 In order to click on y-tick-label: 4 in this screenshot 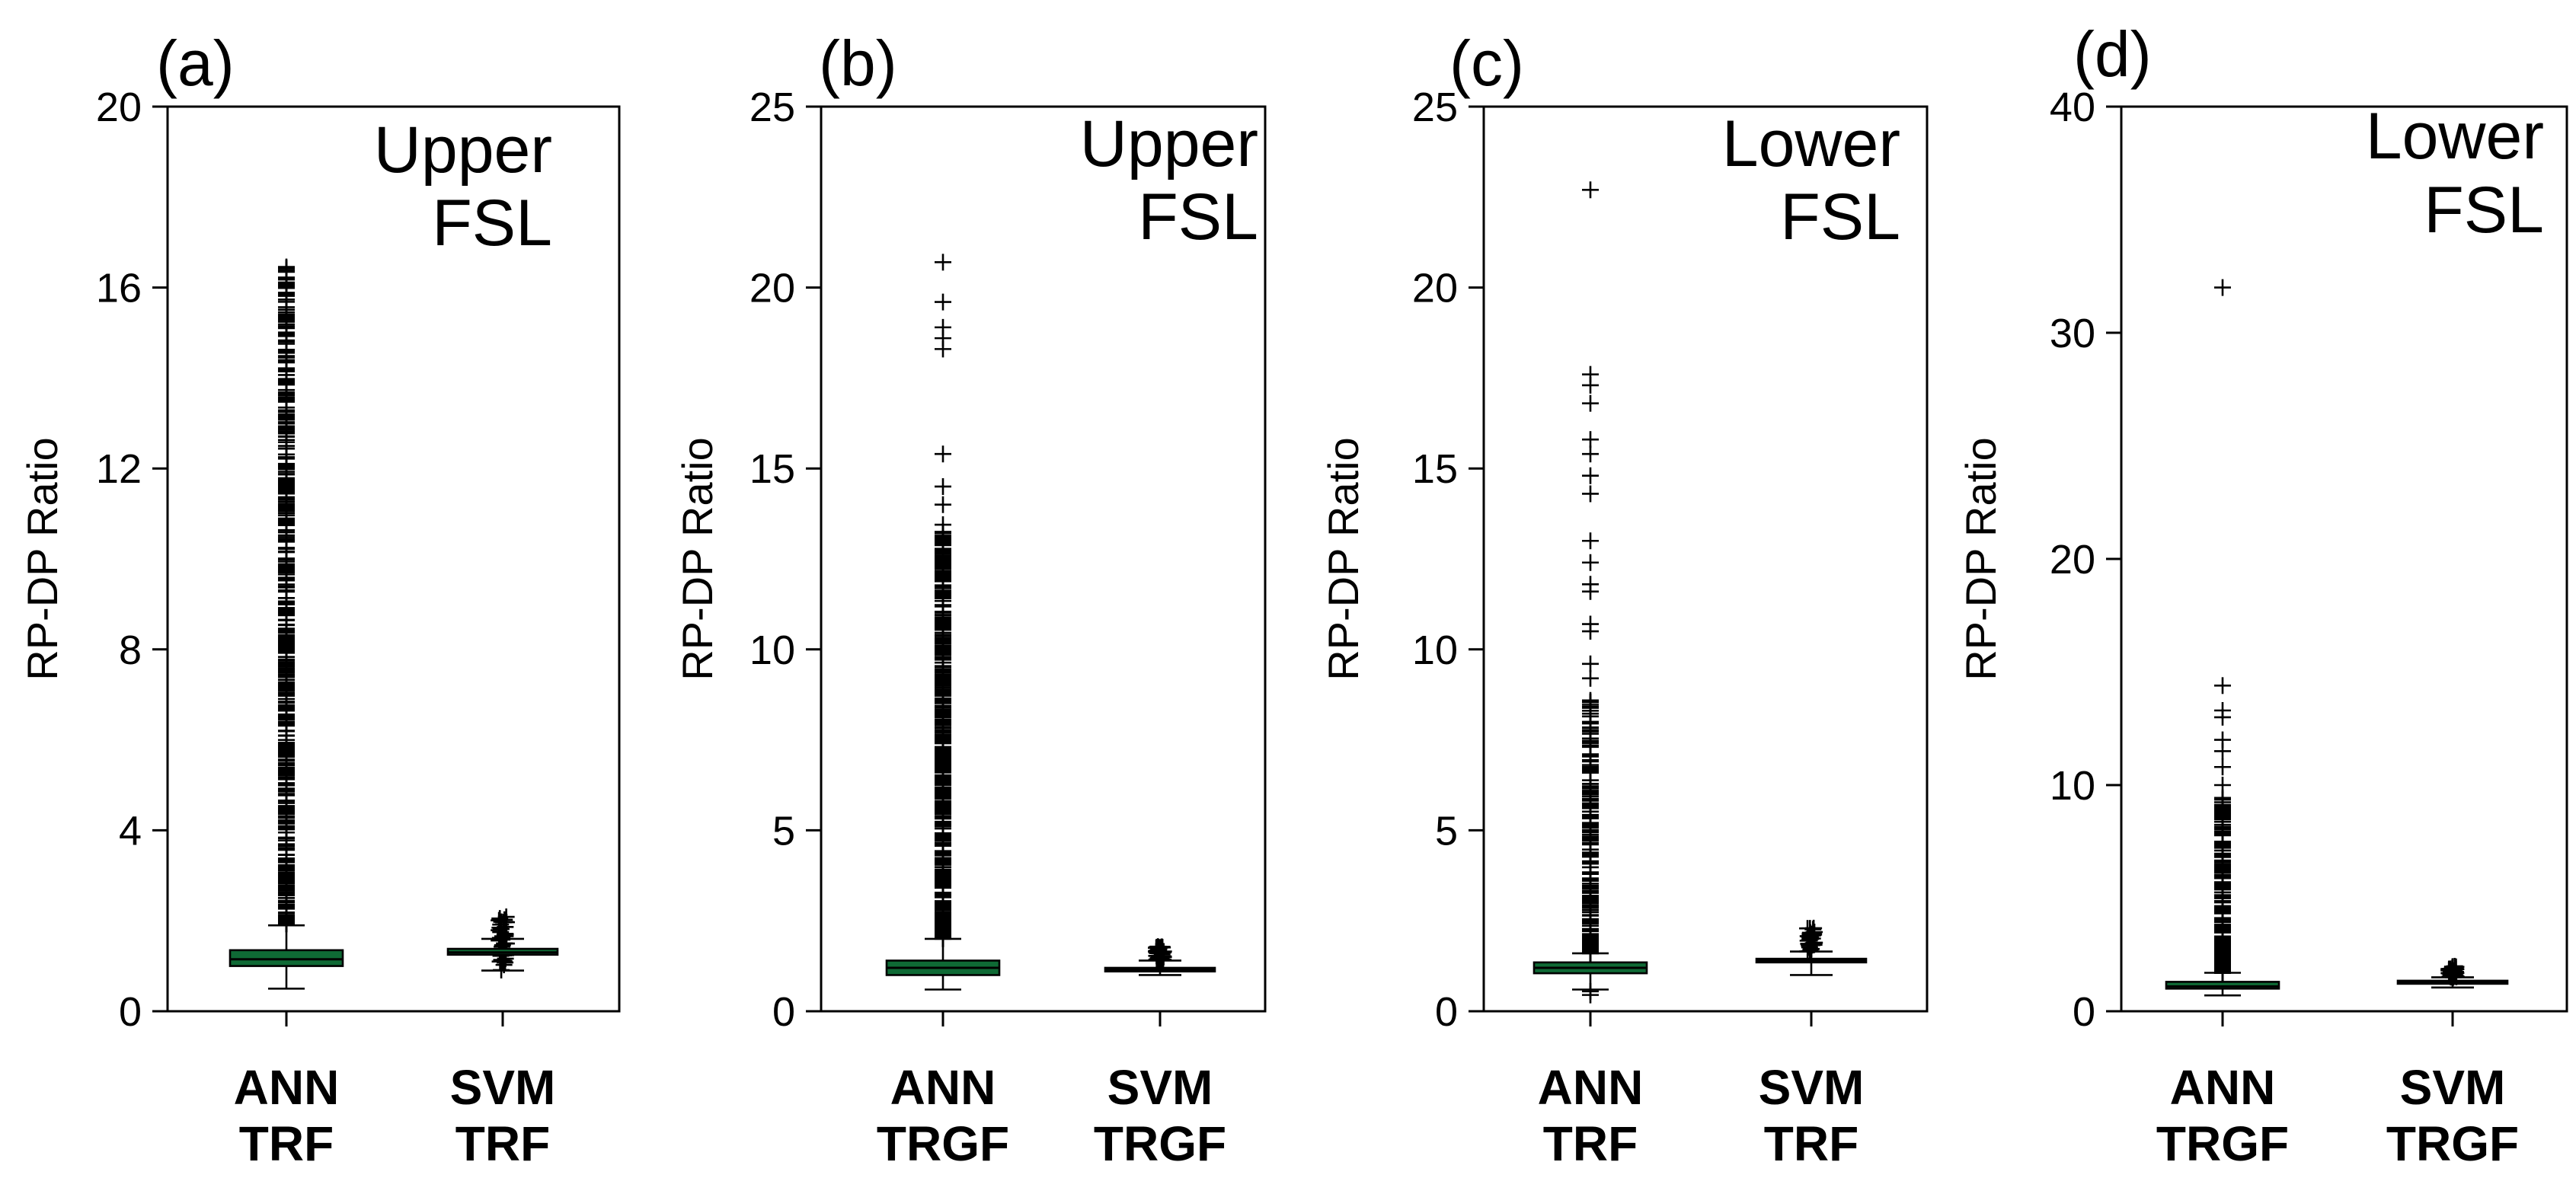, I will do `click(130, 831)`.